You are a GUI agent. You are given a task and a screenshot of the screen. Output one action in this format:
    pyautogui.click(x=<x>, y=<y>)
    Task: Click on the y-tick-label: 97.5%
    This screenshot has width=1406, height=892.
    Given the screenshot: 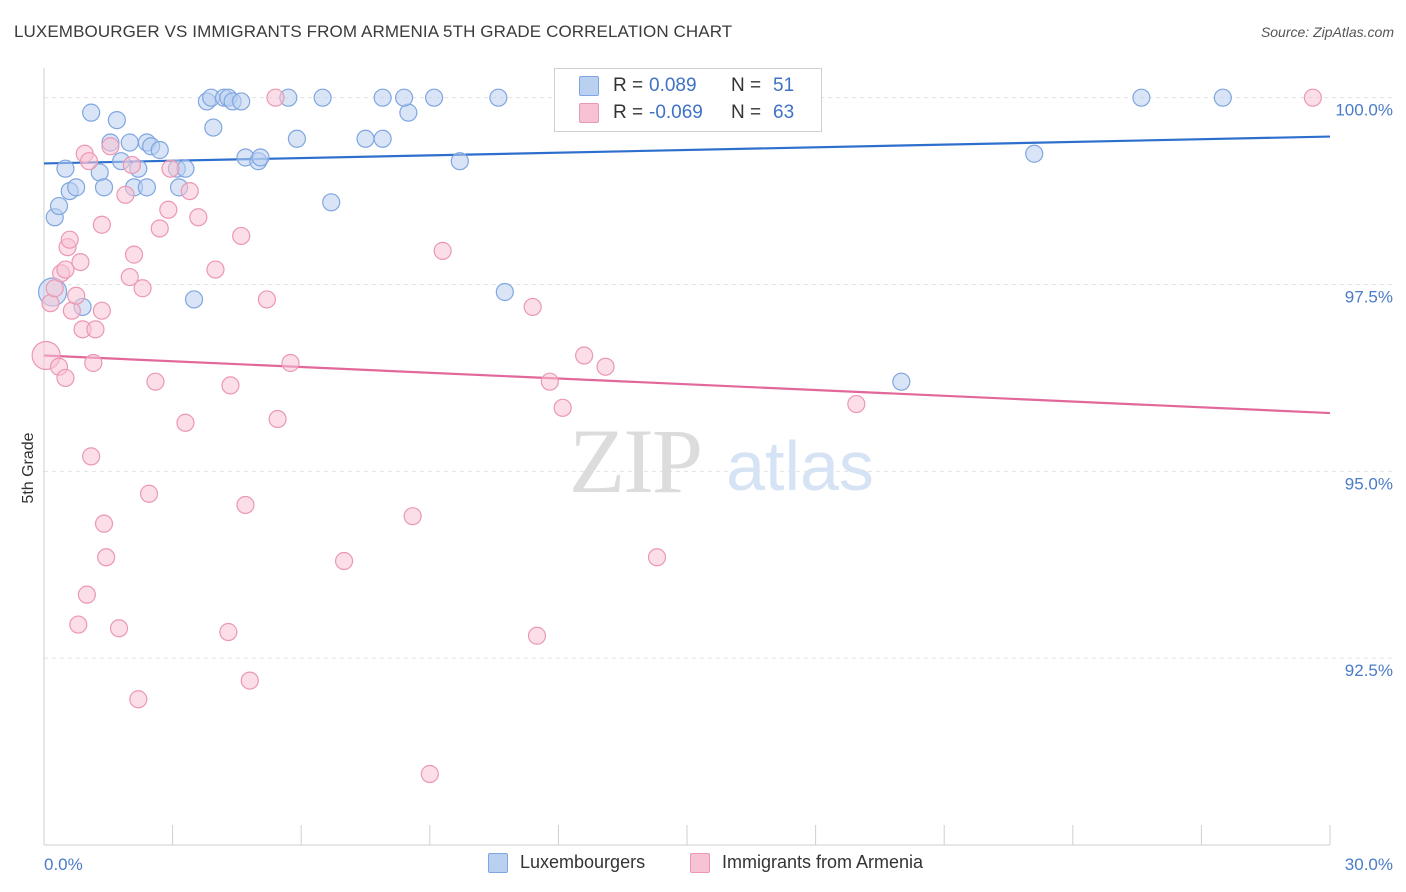 What is the action you would take?
    pyautogui.click(x=1369, y=297)
    